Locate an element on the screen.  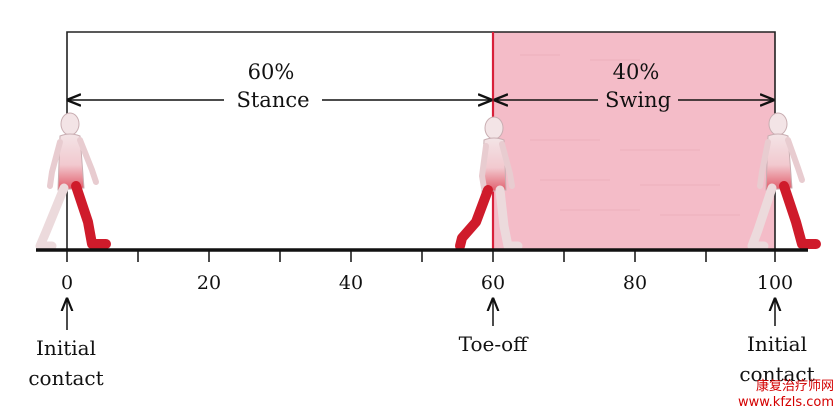
watermark-site-name: 康复治疗师网 is located at coordinates (795, 386).